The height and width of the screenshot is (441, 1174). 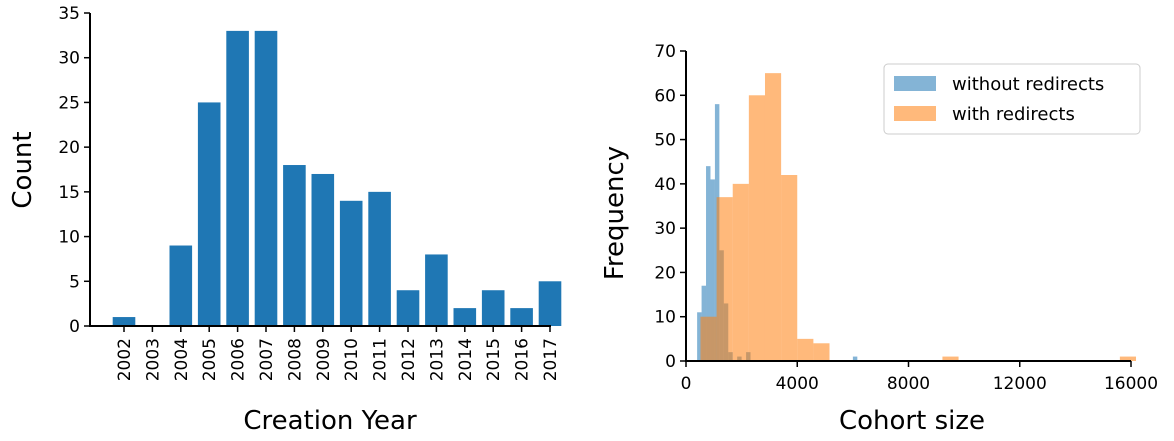 What do you see at coordinates (665, 52) in the screenshot?
I see `y-tick-label: 70` at bounding box center [665, 52].